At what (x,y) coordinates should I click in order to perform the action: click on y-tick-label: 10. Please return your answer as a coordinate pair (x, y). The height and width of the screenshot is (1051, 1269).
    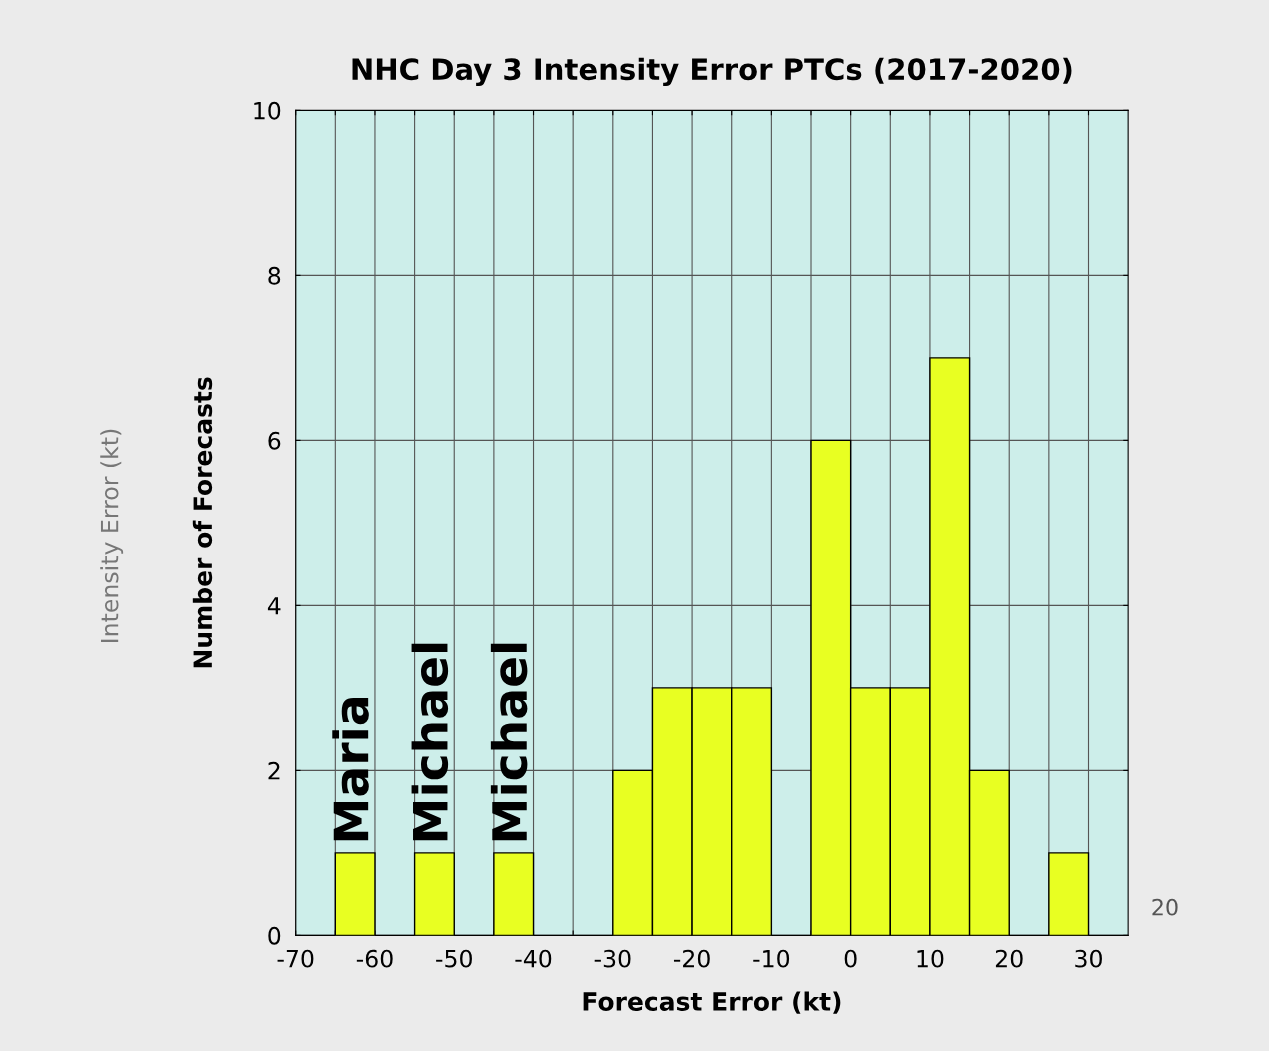
    Looking at the image, I should click on (267, 110).